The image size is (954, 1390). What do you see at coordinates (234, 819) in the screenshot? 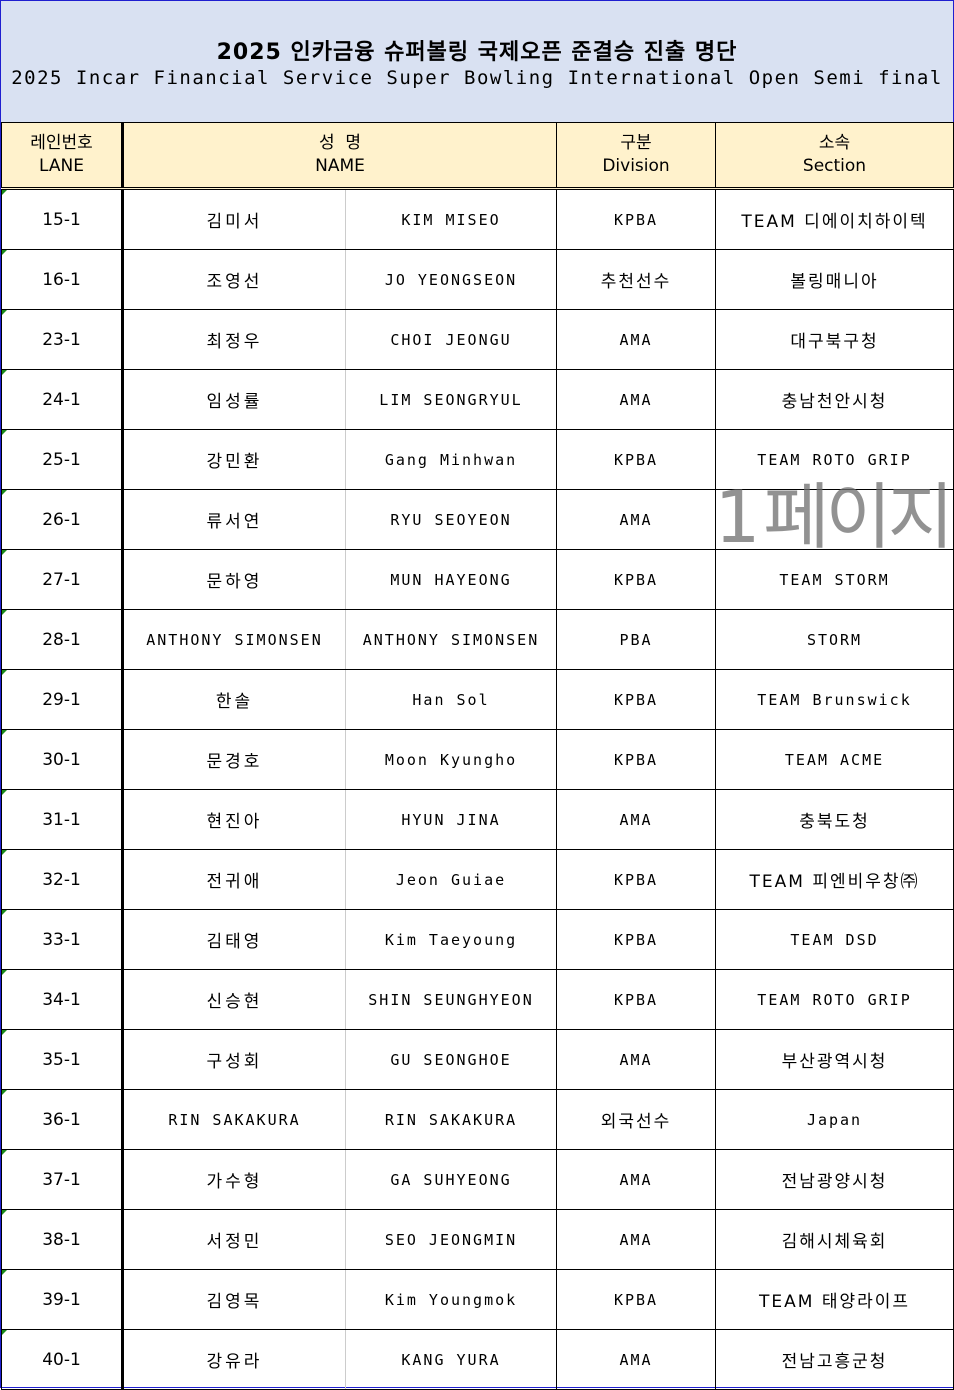
I see `korean-name-cell: 현진아` at bounding box center [234, 819].